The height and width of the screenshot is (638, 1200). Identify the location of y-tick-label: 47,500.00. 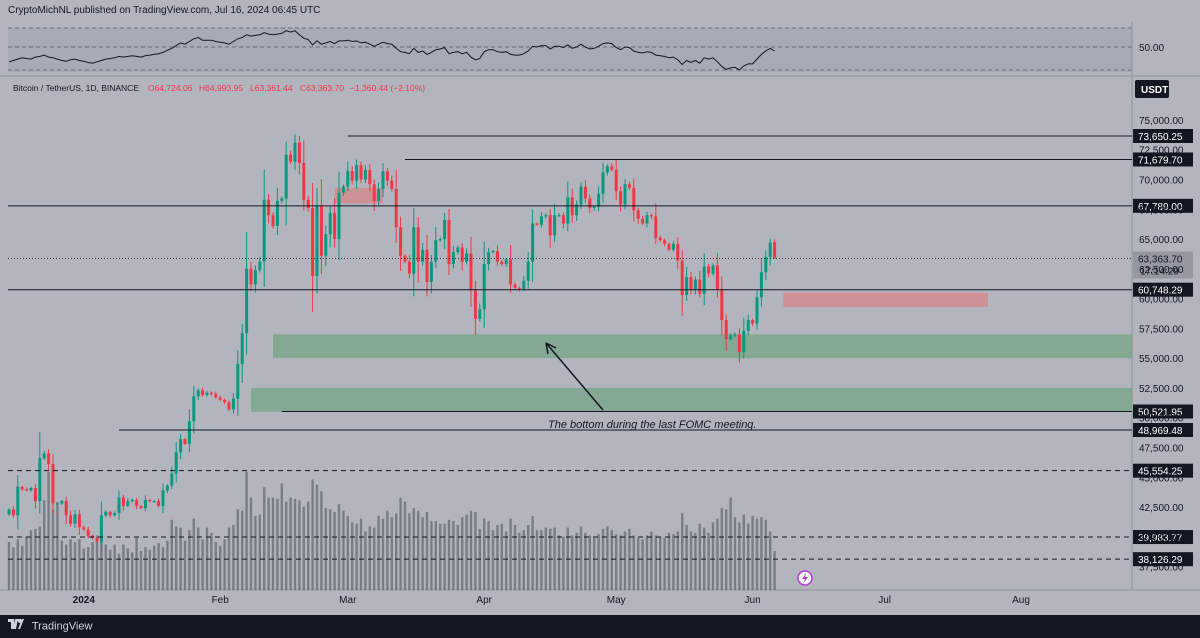
(1161, 449).